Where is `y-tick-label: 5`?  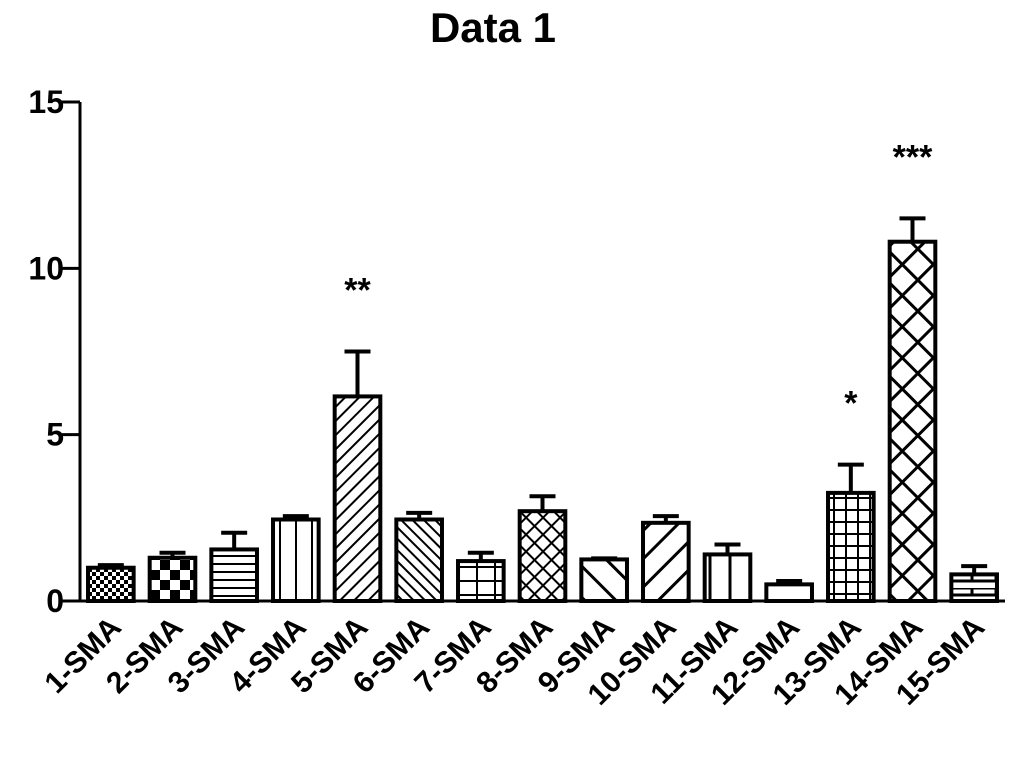 y-tick-label: 5 is located at coordinates (55, 435).